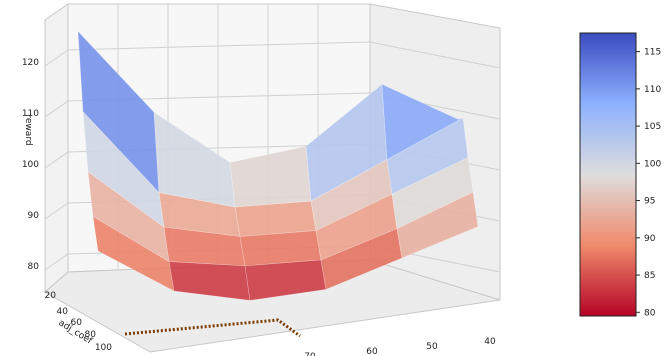 The width and height of the screenshot is (670, 356). I want to click on z-axis-label: reward, so click(28, 129).